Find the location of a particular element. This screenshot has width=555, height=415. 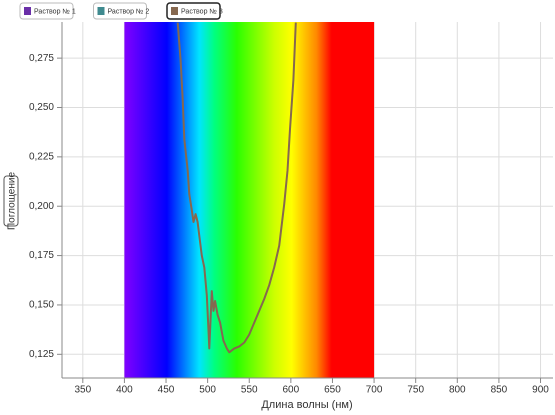

y-tick-label: 0,275 is located at coordinates (41, 58).